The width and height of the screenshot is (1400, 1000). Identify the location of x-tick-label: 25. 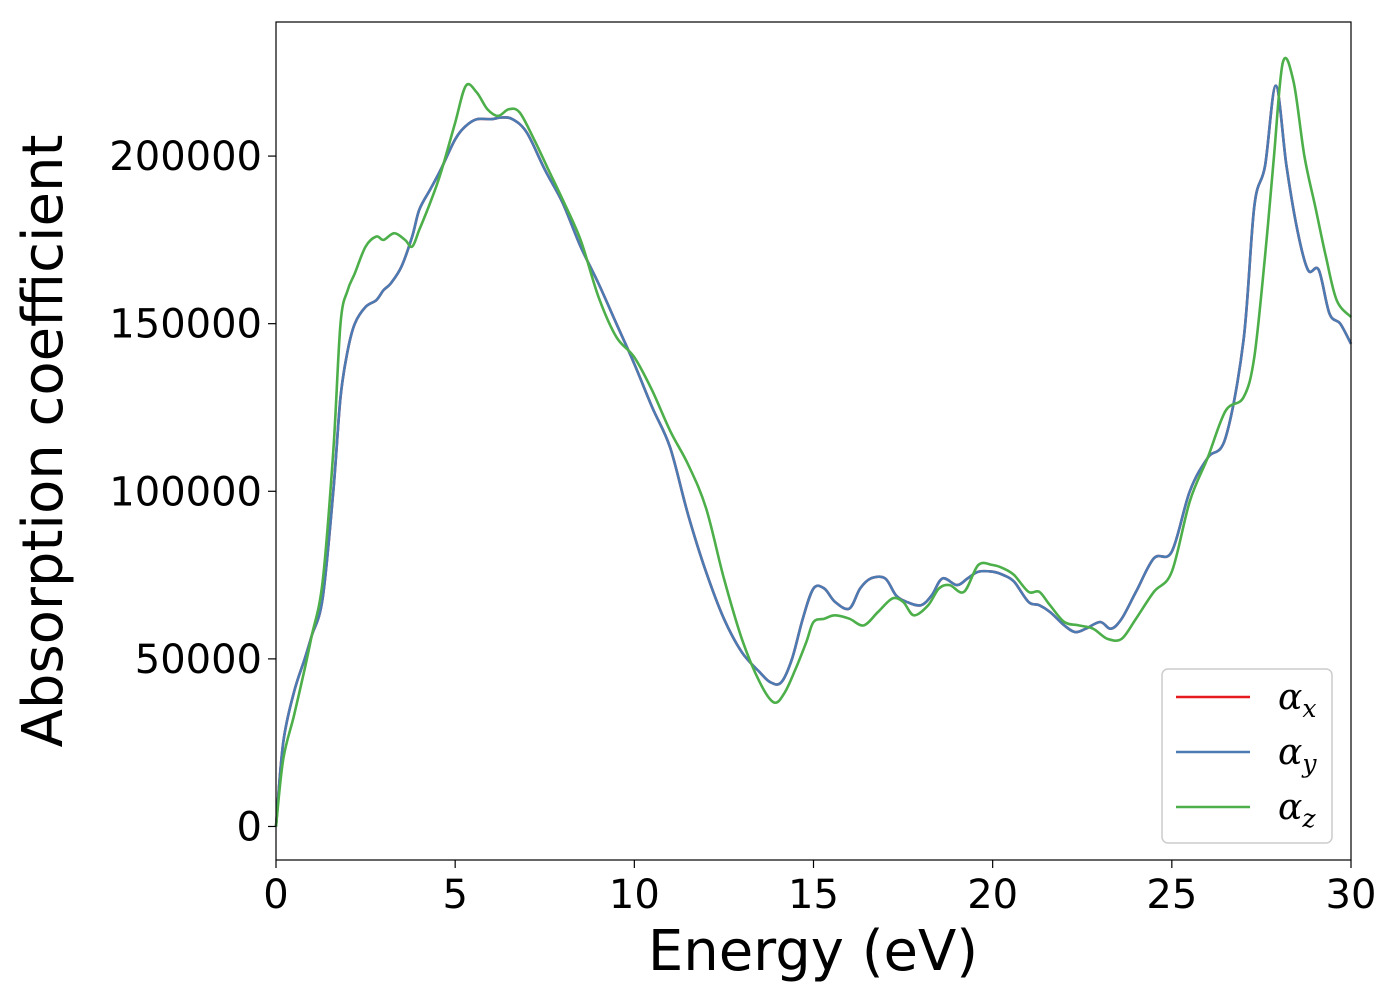
(1171, 895).